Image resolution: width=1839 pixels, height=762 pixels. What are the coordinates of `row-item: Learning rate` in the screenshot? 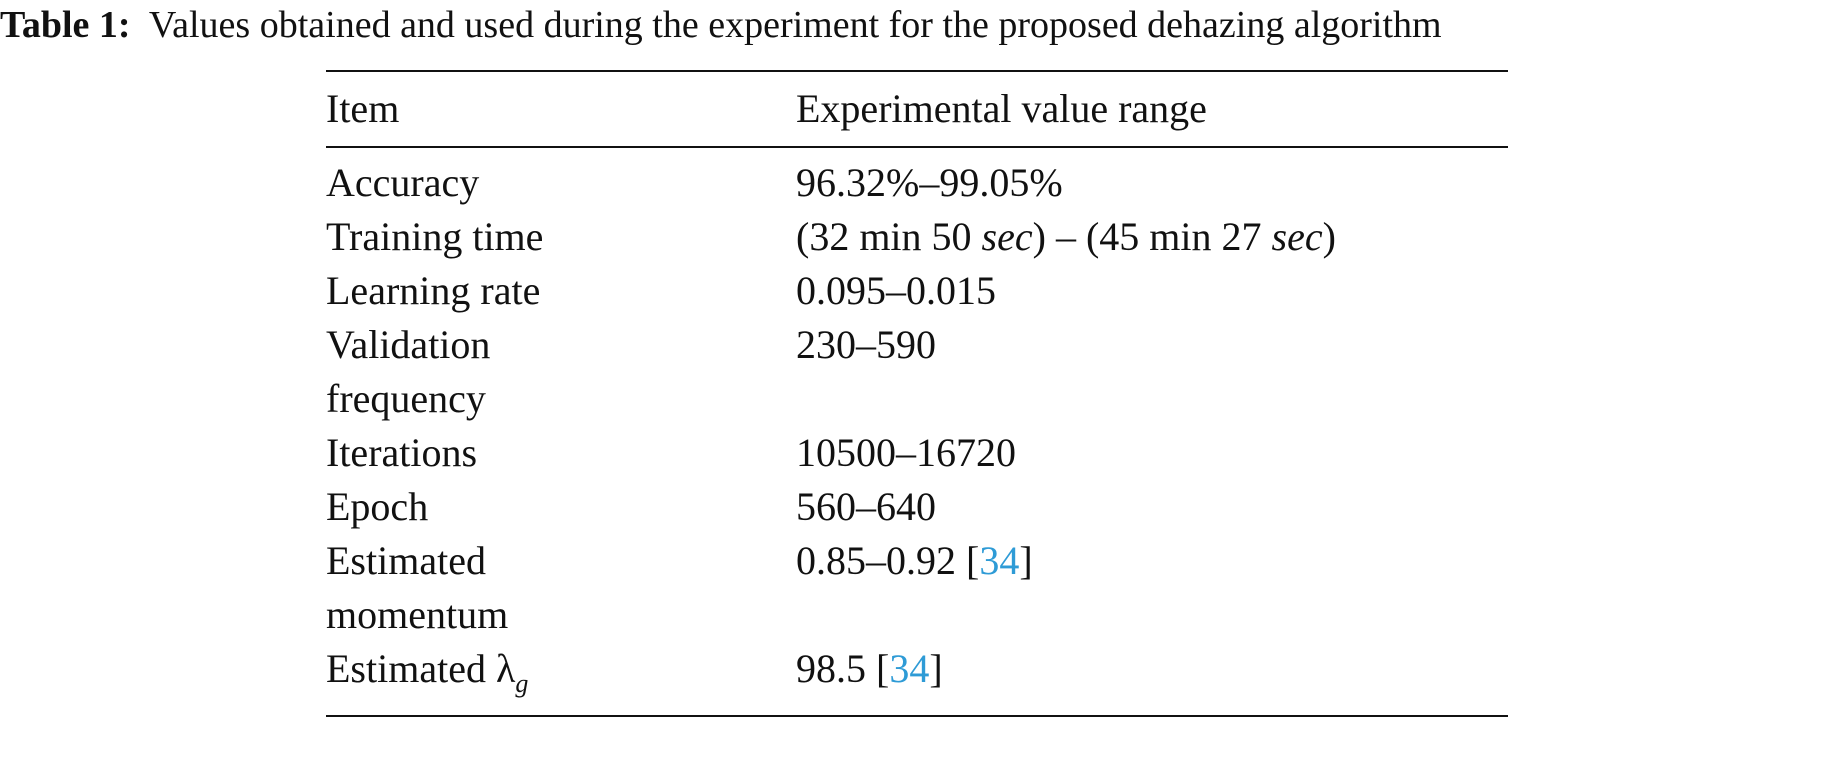 It's located at (433, 290).